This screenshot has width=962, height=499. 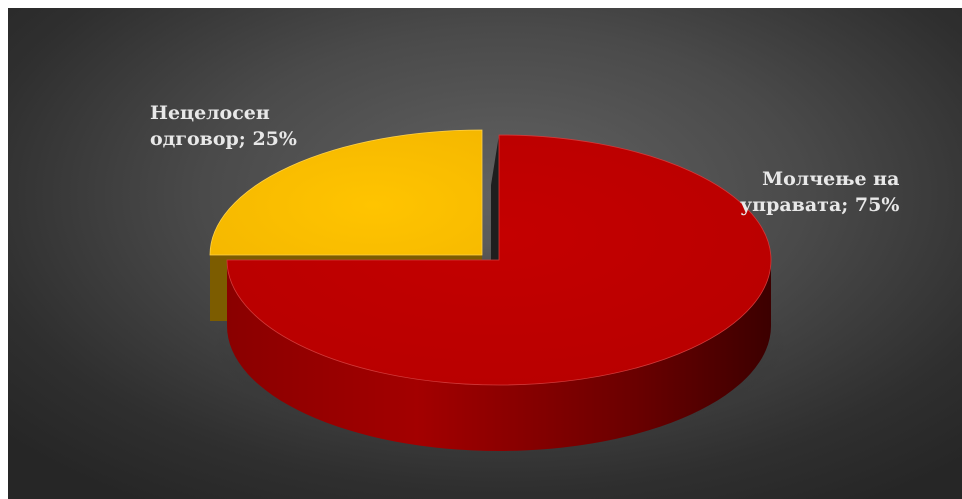 What do you see at coordinates (210, 113) in the screenshot?
I see `slice-label-incomplete-line1: Нецелосен` at bounding box center [210, 113].